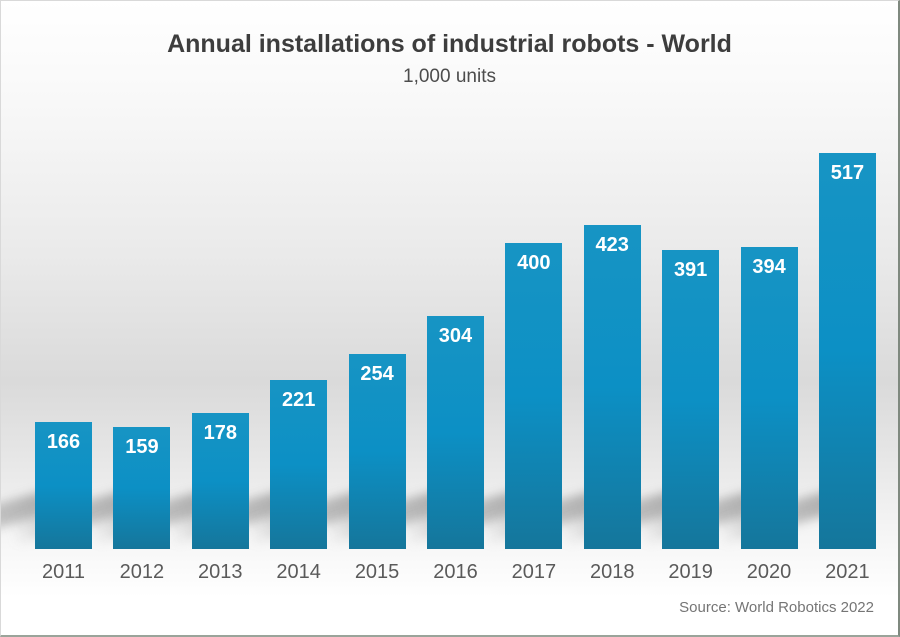  What do you see at coordinates (534, 572) in the screenshot?
I see `x-tick-label: 2017` at bounding box center [534, 572].